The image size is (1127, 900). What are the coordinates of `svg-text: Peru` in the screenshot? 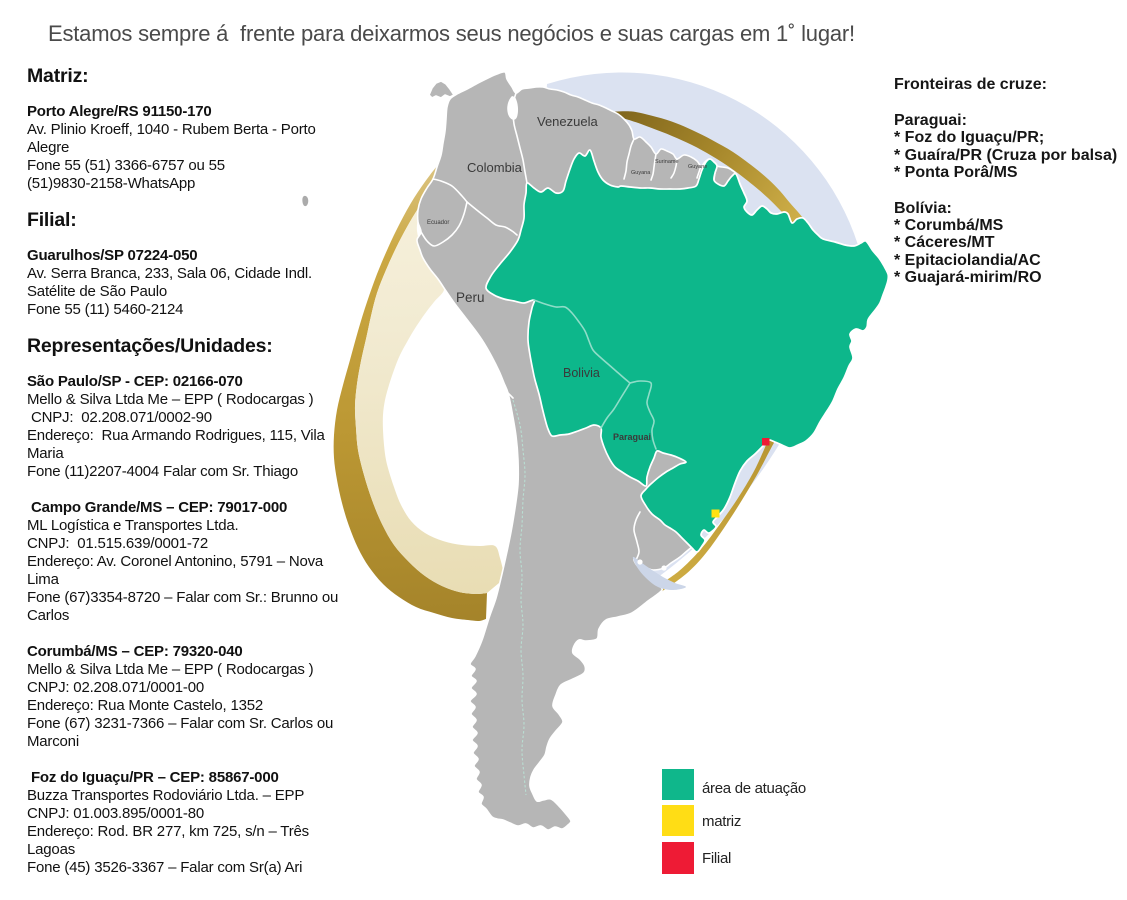 It's located at (470, 297).